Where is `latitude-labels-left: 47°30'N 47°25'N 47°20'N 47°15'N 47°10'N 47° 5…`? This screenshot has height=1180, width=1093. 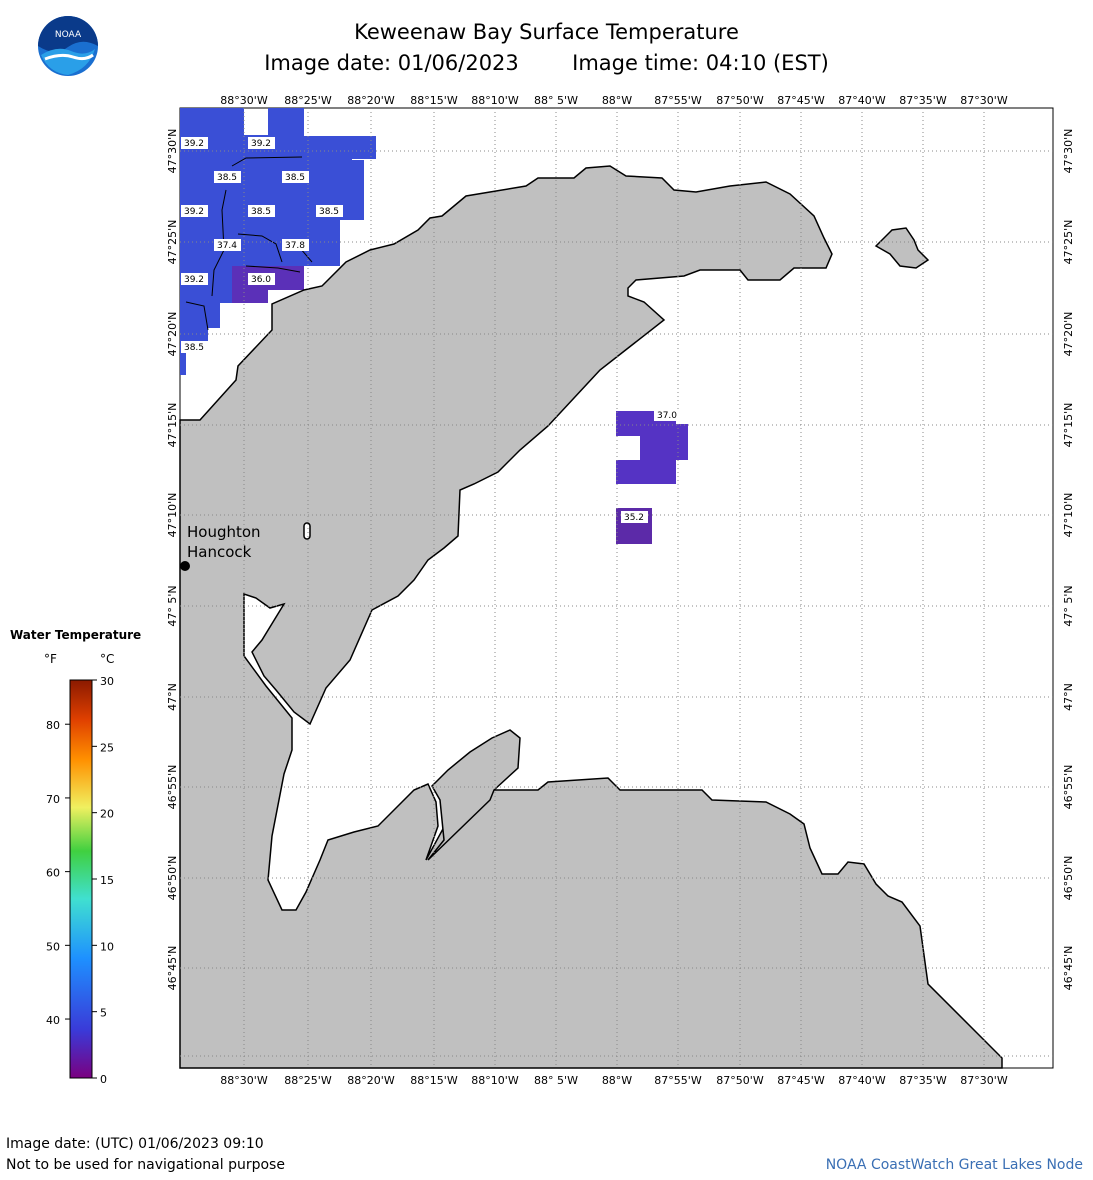
latitude-labels-left: 47°30'N 47°25'N 47°20'N 47°15'N 47°10'N 47° 5… is located at coordinates (172, 560).